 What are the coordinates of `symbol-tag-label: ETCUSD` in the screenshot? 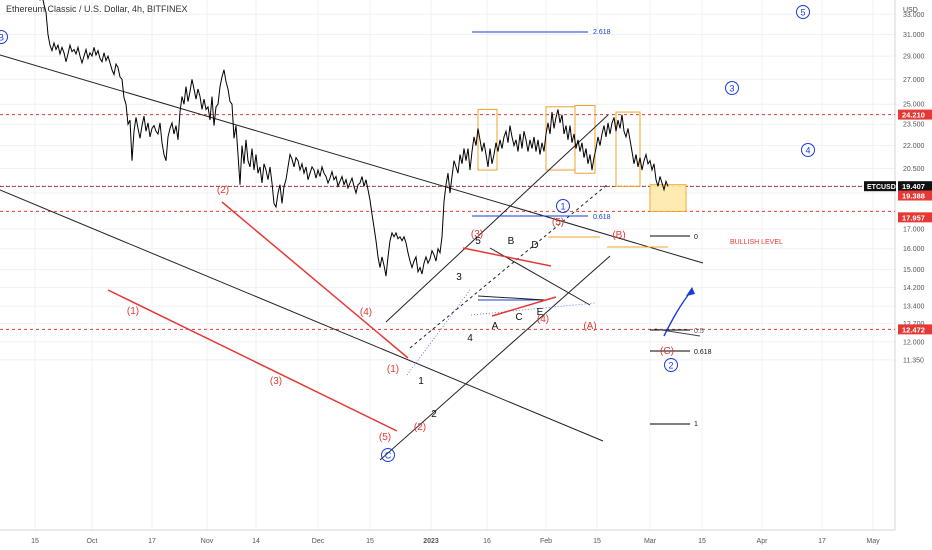 It's located at (881, 187).